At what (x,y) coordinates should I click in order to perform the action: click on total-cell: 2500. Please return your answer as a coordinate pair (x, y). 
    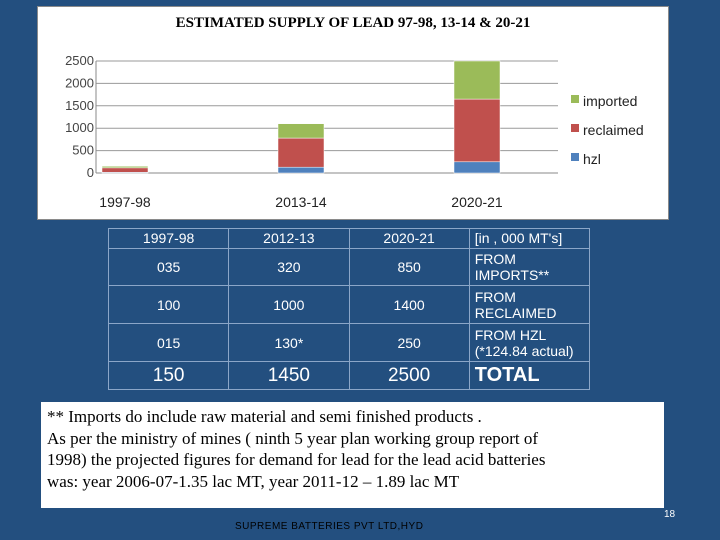
    Looking at the image, I should click on (409, 375).